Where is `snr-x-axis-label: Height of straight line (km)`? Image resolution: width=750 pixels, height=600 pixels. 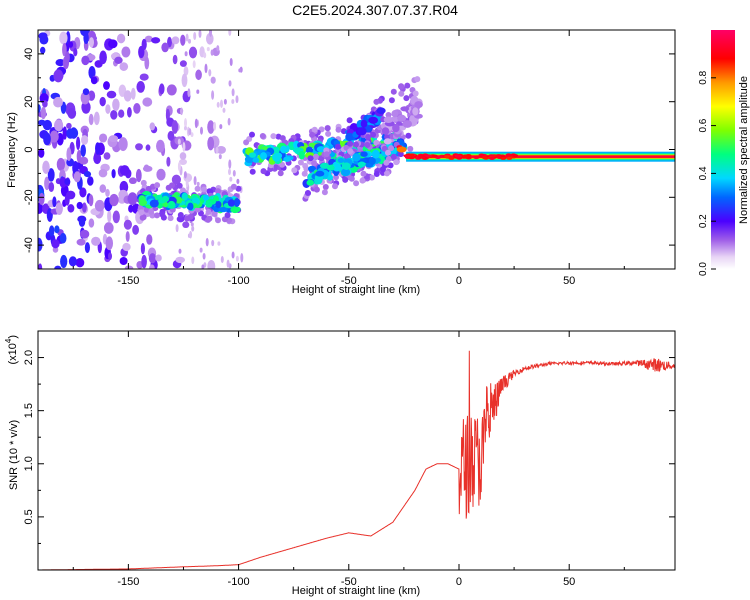
snr-x-axis-label: Height of straight line (km) is located at coordinates (356, 591).